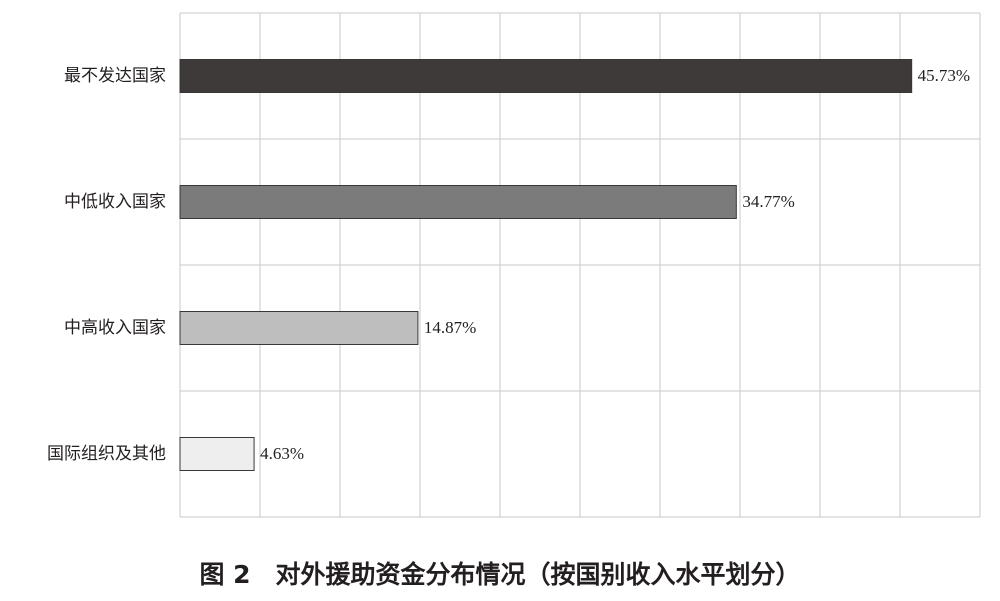 This screenshot has width=1000, height=601. What do you see at coordinates (499, 574) in the screenshot?
I see `chart-title: 图 2 对外援助资金分布情况（按国别收入水平划分）` at bounding box center [499, 574].